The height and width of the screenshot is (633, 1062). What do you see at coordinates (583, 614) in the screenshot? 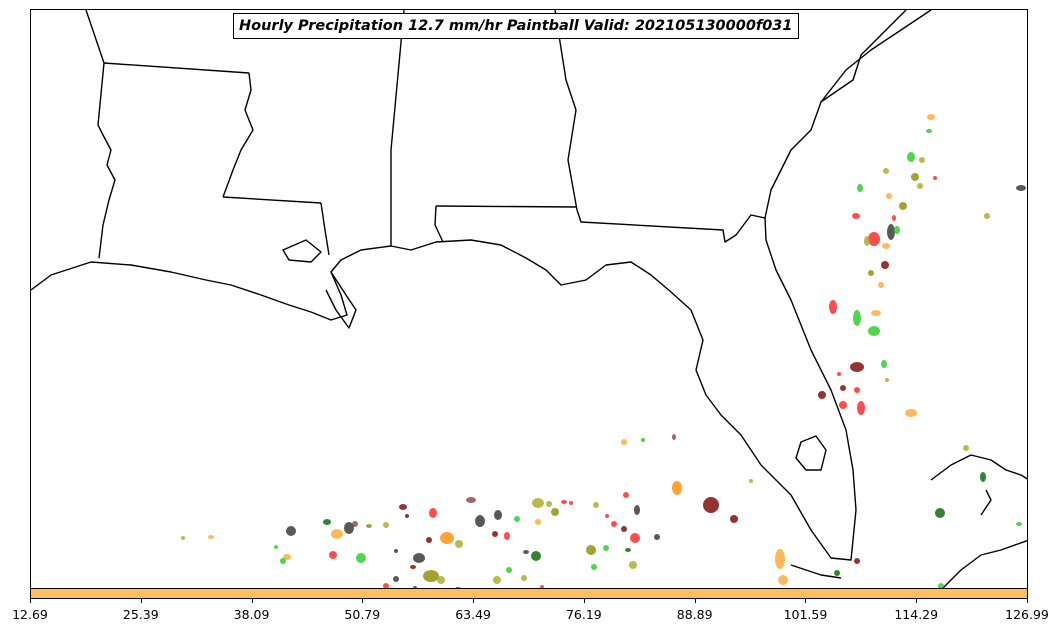
I see `colorbar-tick-label: 76.19` at bounding box center [583, 614].